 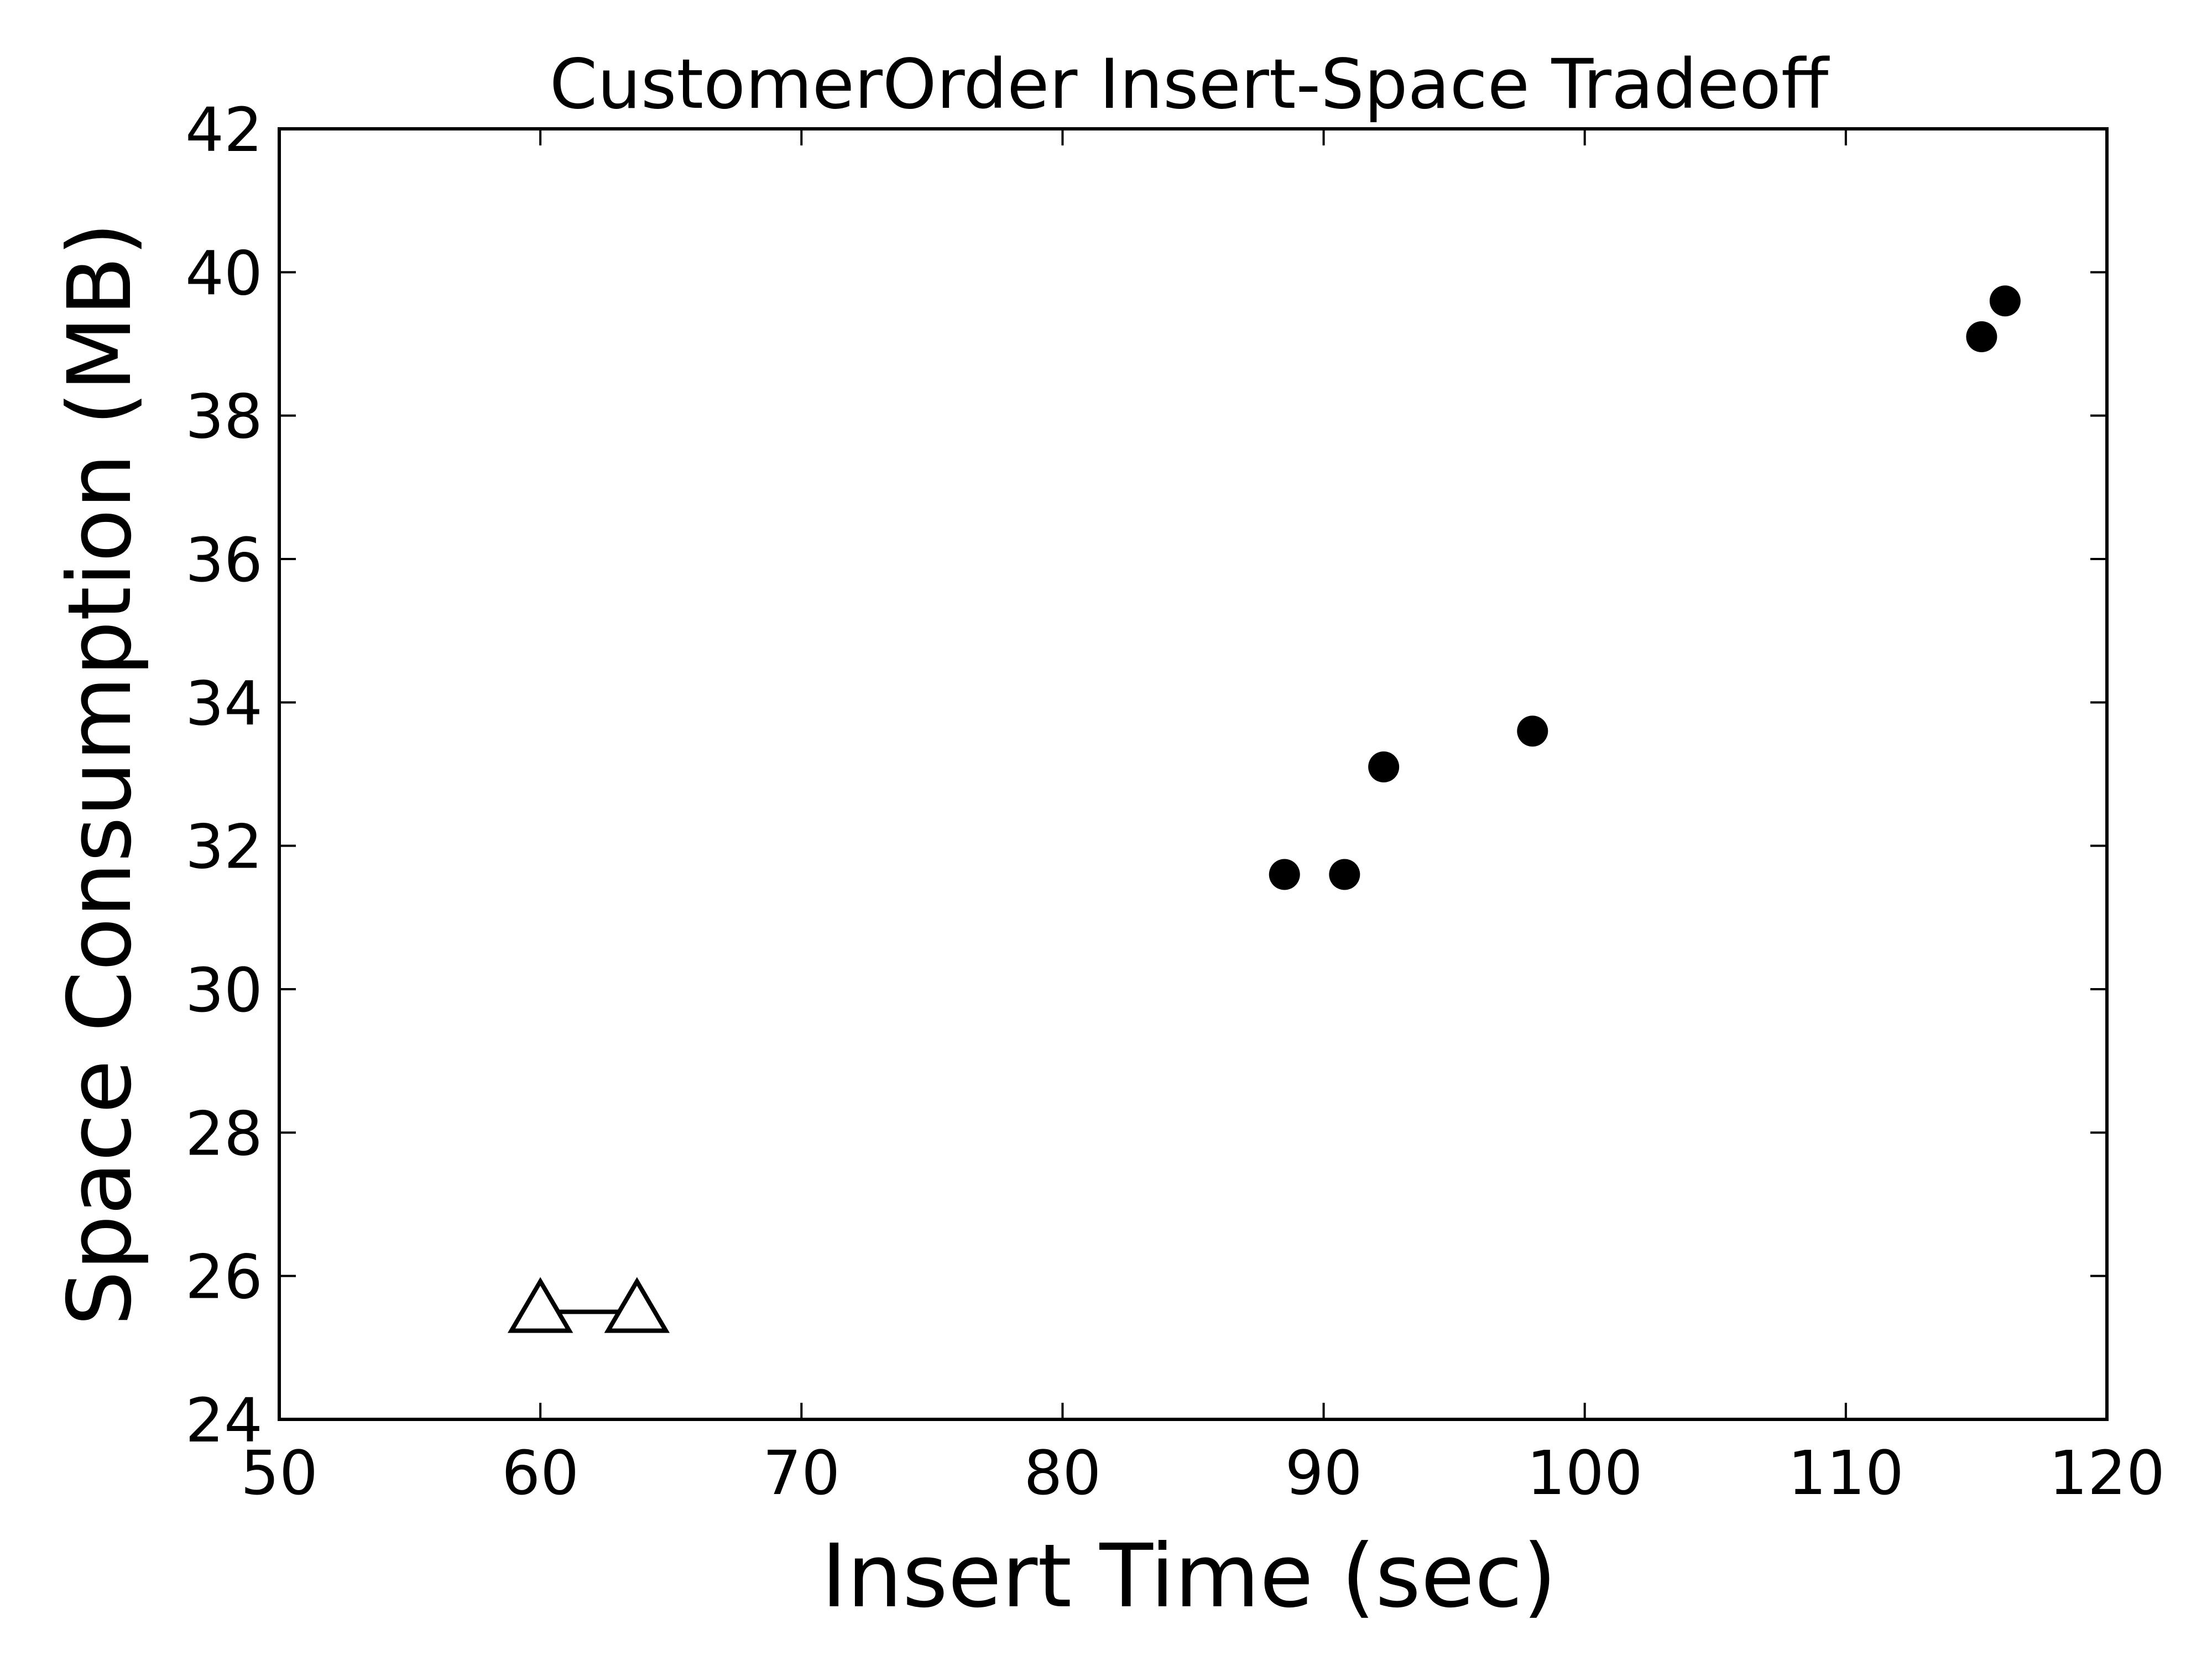 I want to click on y-tick-label: 40, so click(x=224, y=273).